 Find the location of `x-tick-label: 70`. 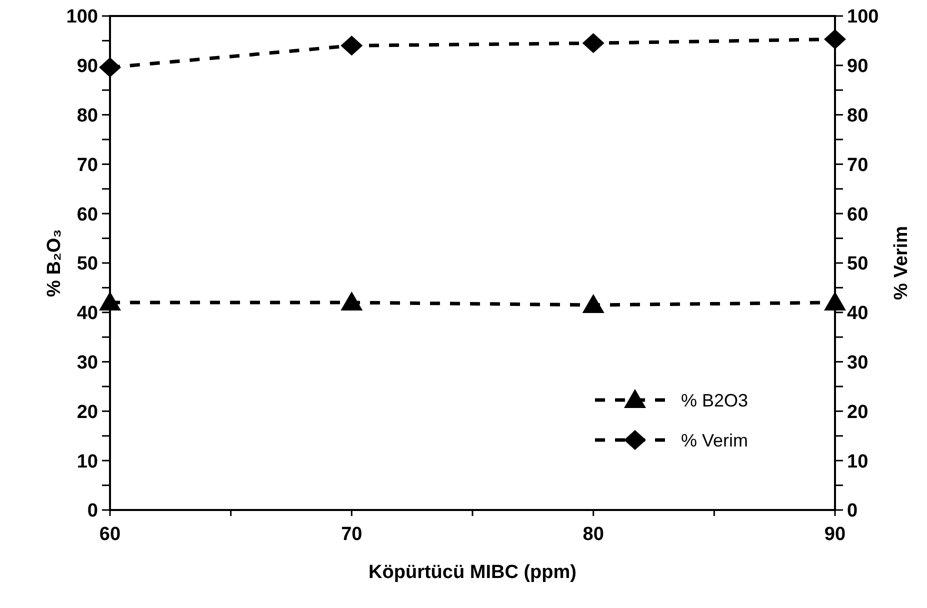

x-tick-label: 70 is located at coordinates (351, 534).